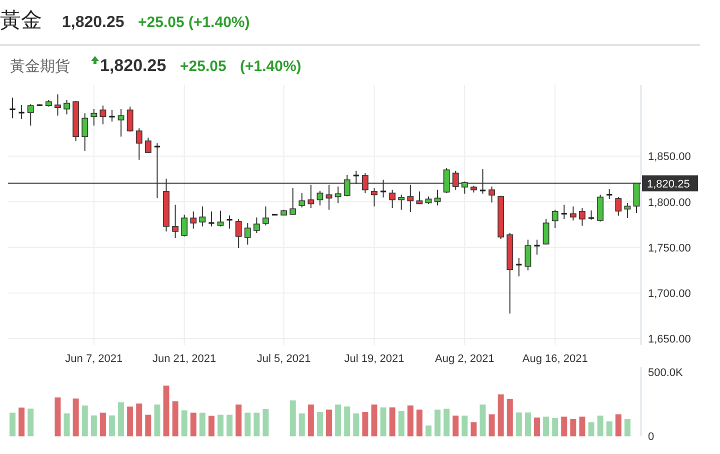 The width and height of the screenshot is (720, 454). Describe the element at coordinates (669, 340) in the screenshot. I see `y-tick-label: 1,650.00` at that location.